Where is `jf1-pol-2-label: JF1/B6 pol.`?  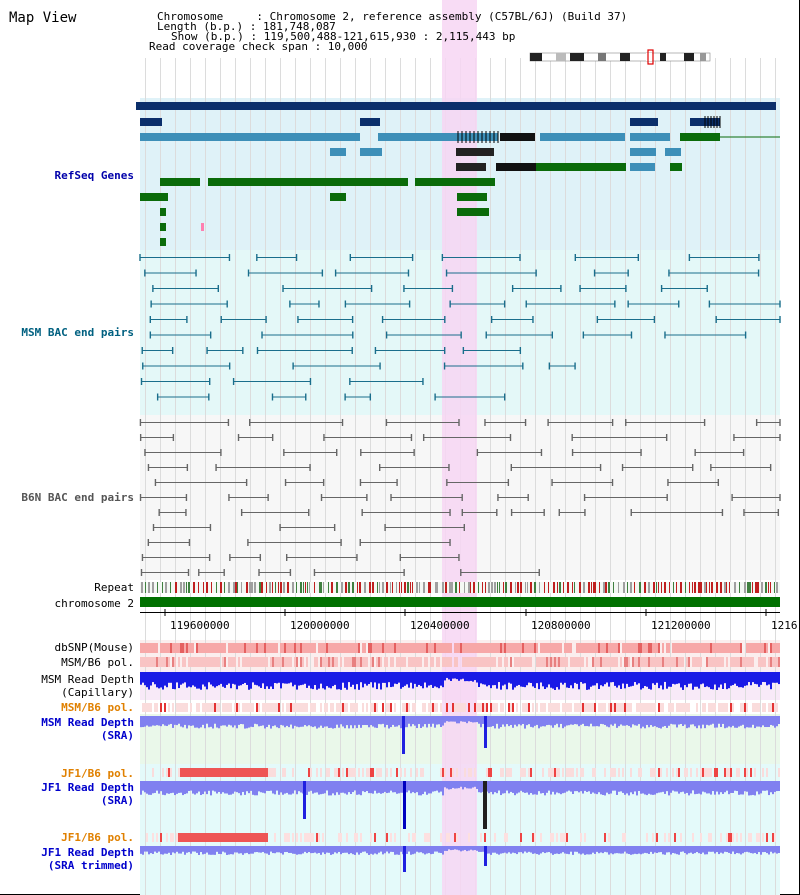 jf1-pol-2-label: JF1/B6 pol. is located at coordinates (97, 837).